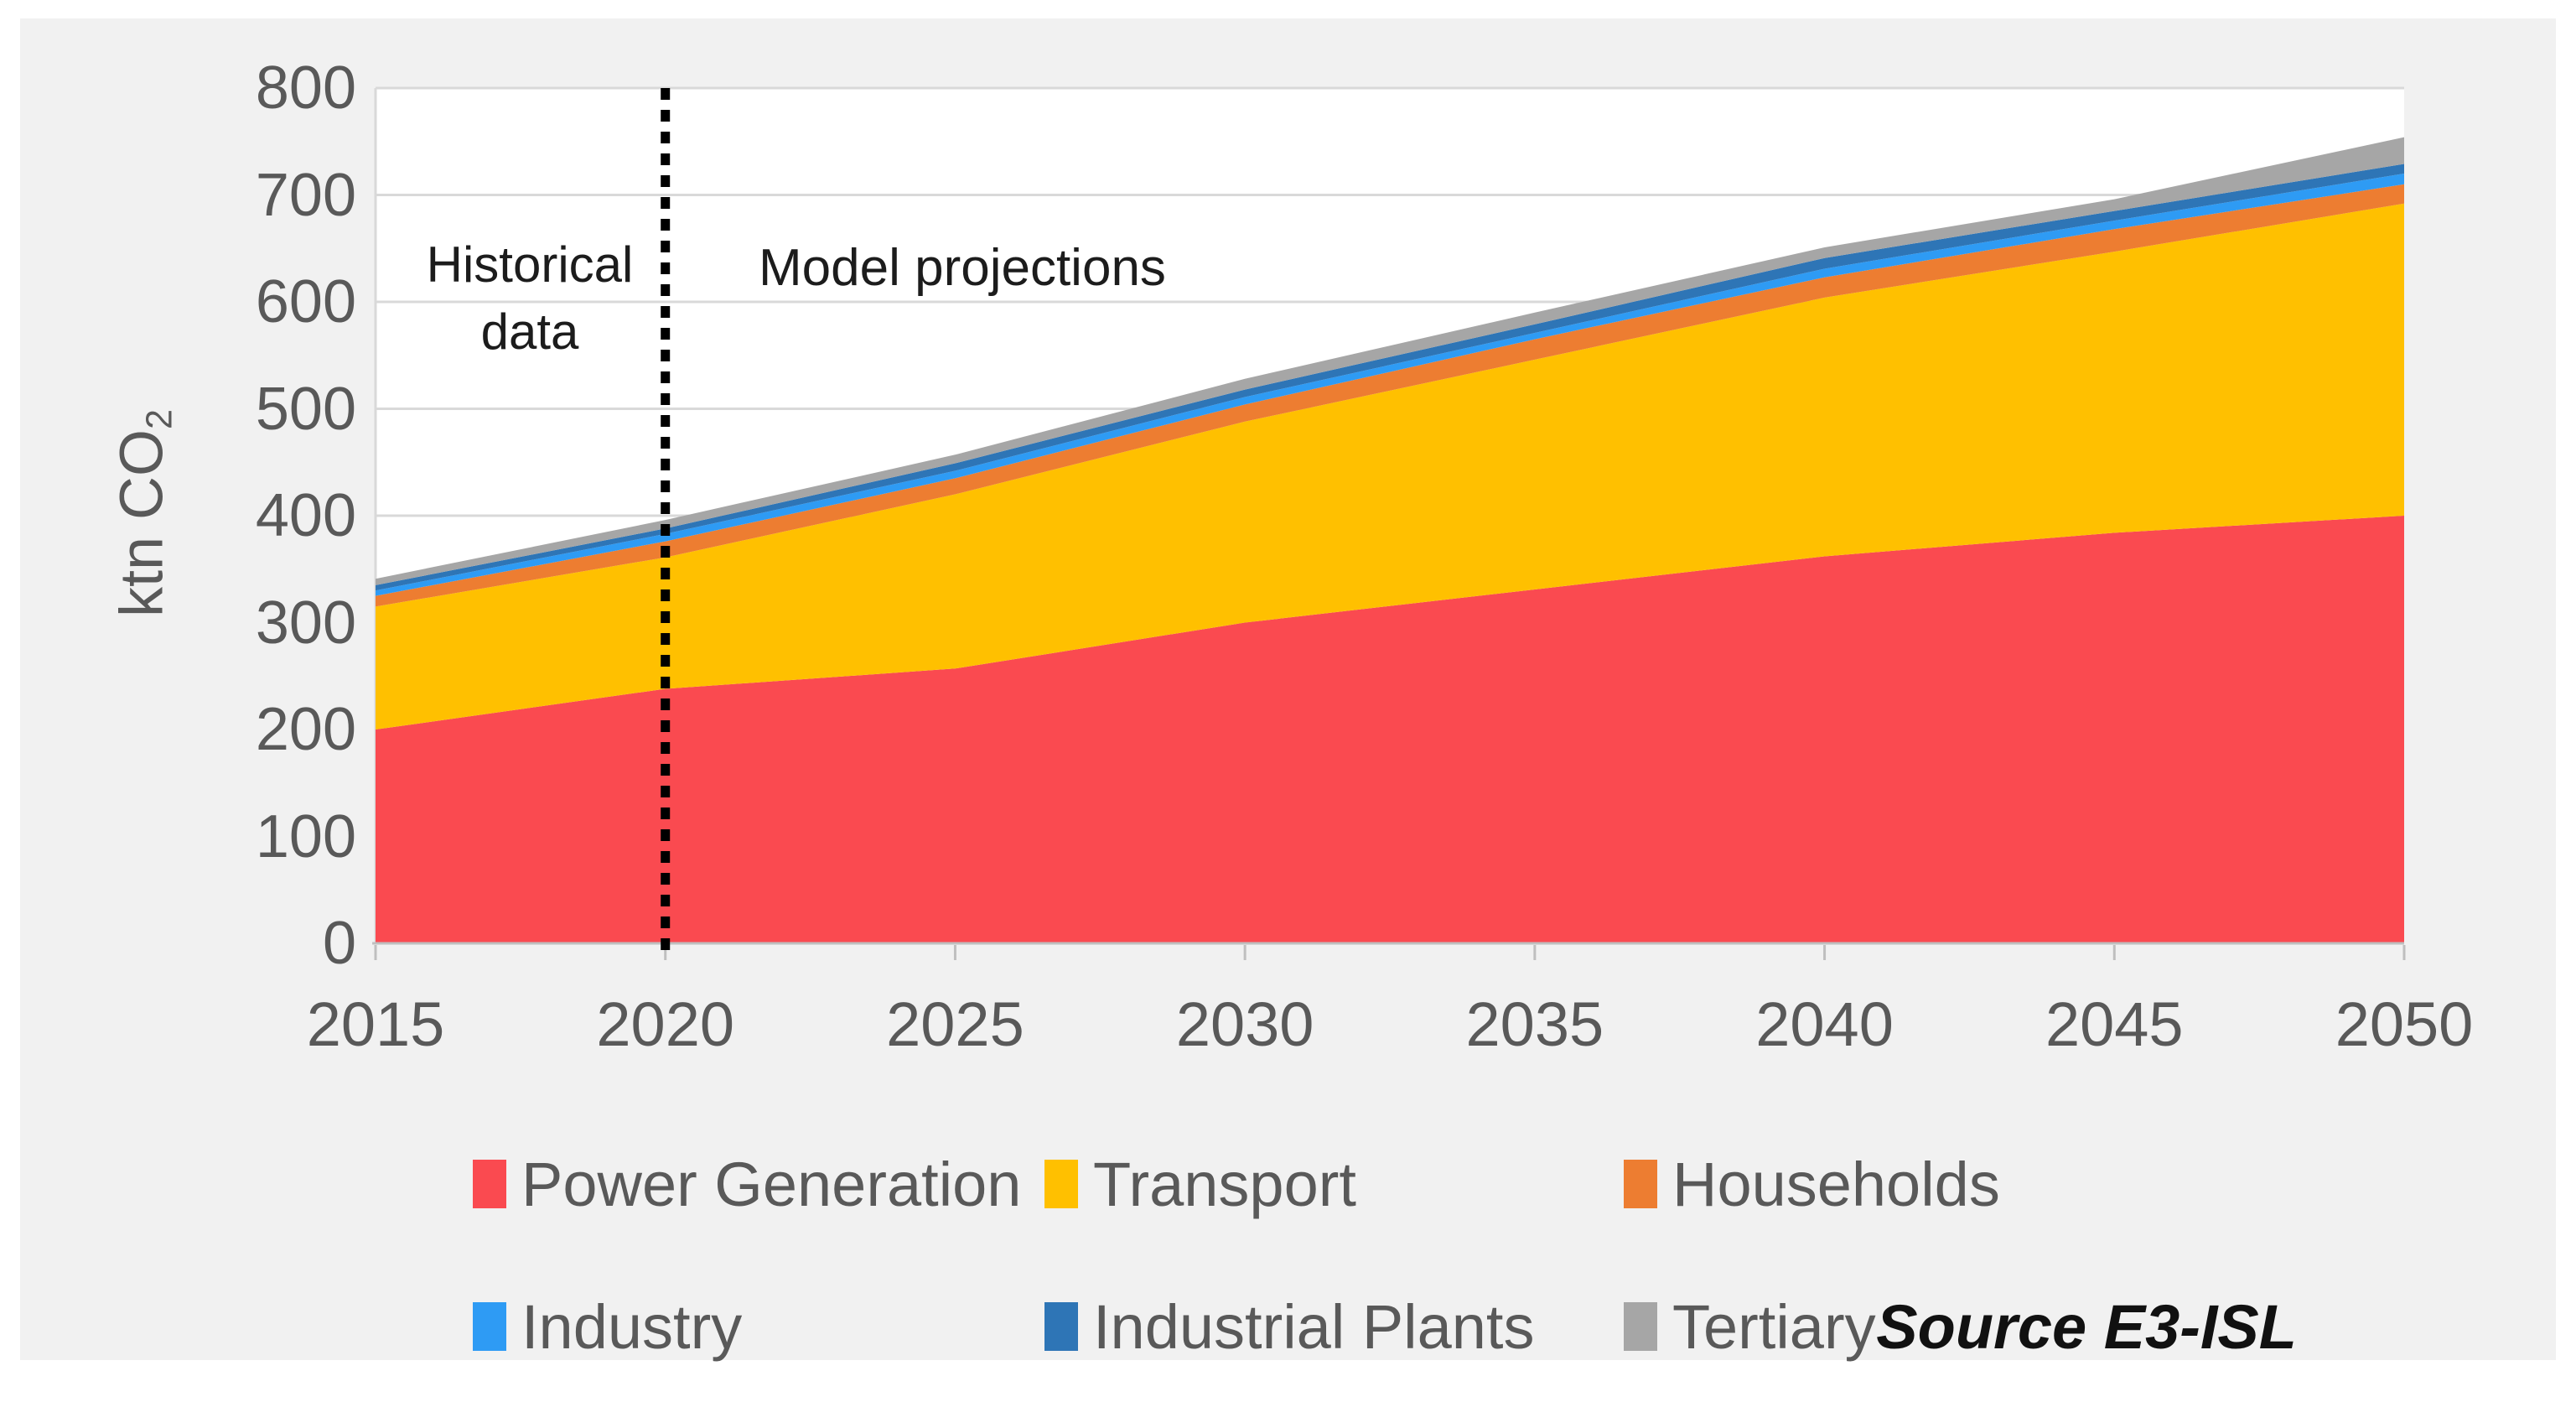 The height and width of the screenshot is (1402, 2576). I want to click on y-tick-label-400: 400, so click(305, 515).